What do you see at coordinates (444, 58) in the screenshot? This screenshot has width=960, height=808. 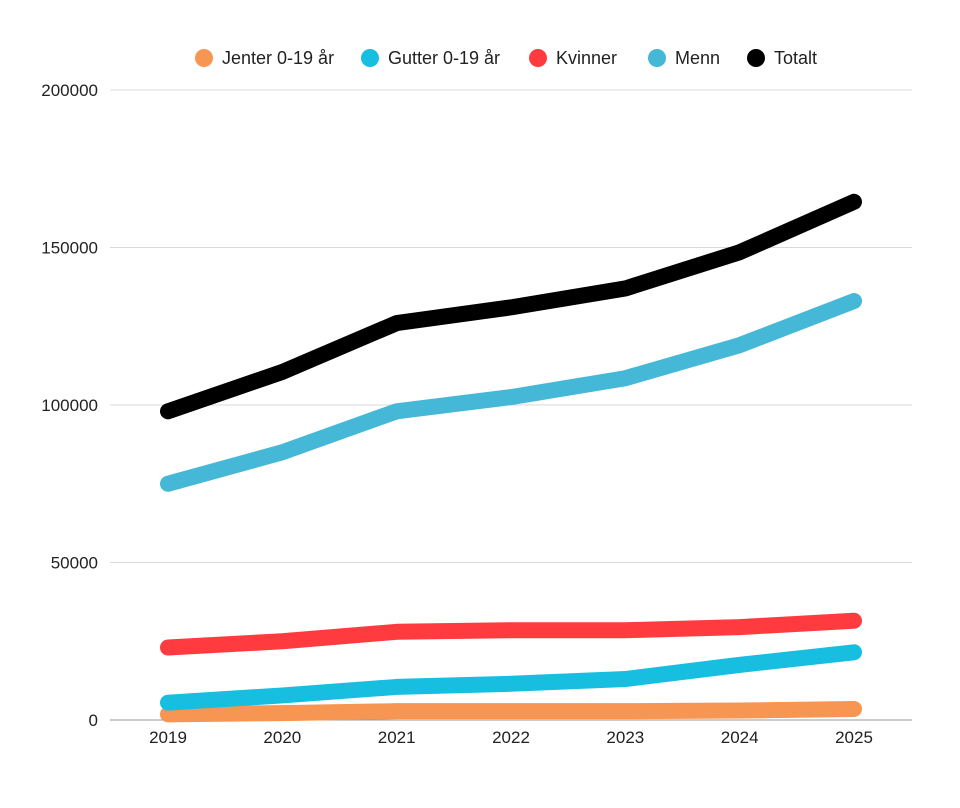 I see `legend-label: Gutter 0-19 år` at bounding box center [444, 58].